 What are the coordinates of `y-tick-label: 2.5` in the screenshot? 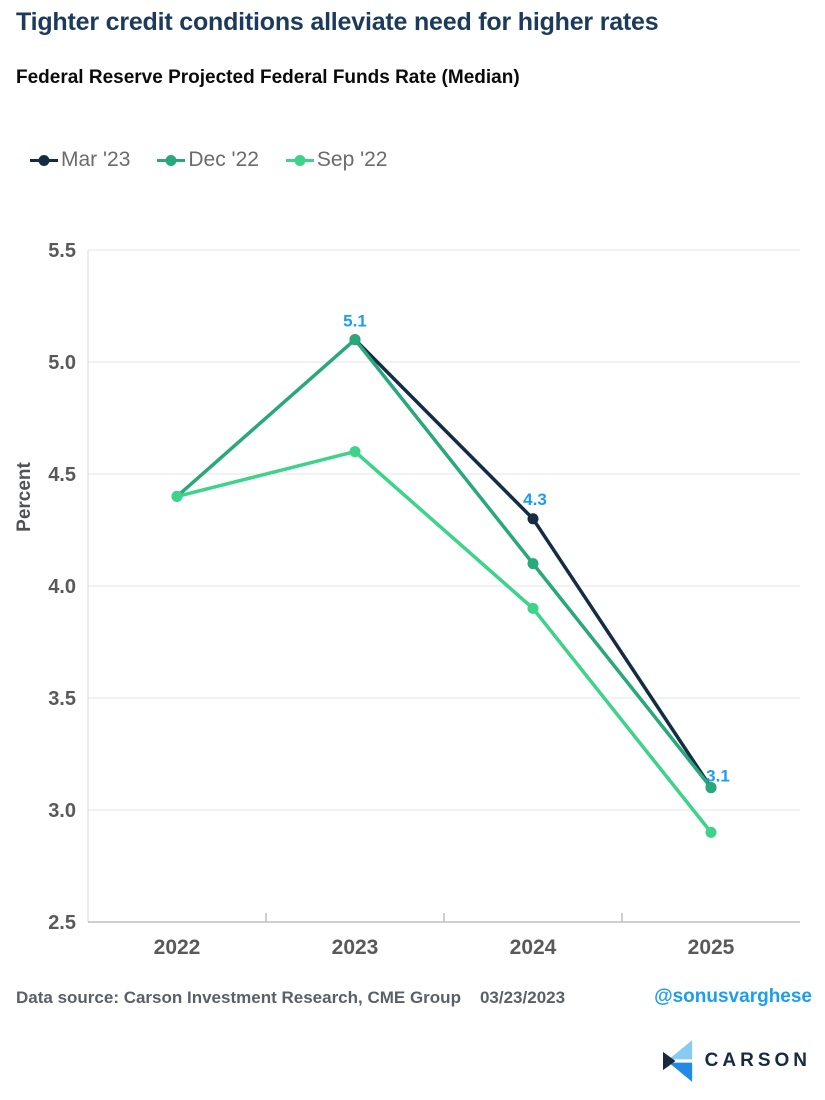 It's located at (62, 923).